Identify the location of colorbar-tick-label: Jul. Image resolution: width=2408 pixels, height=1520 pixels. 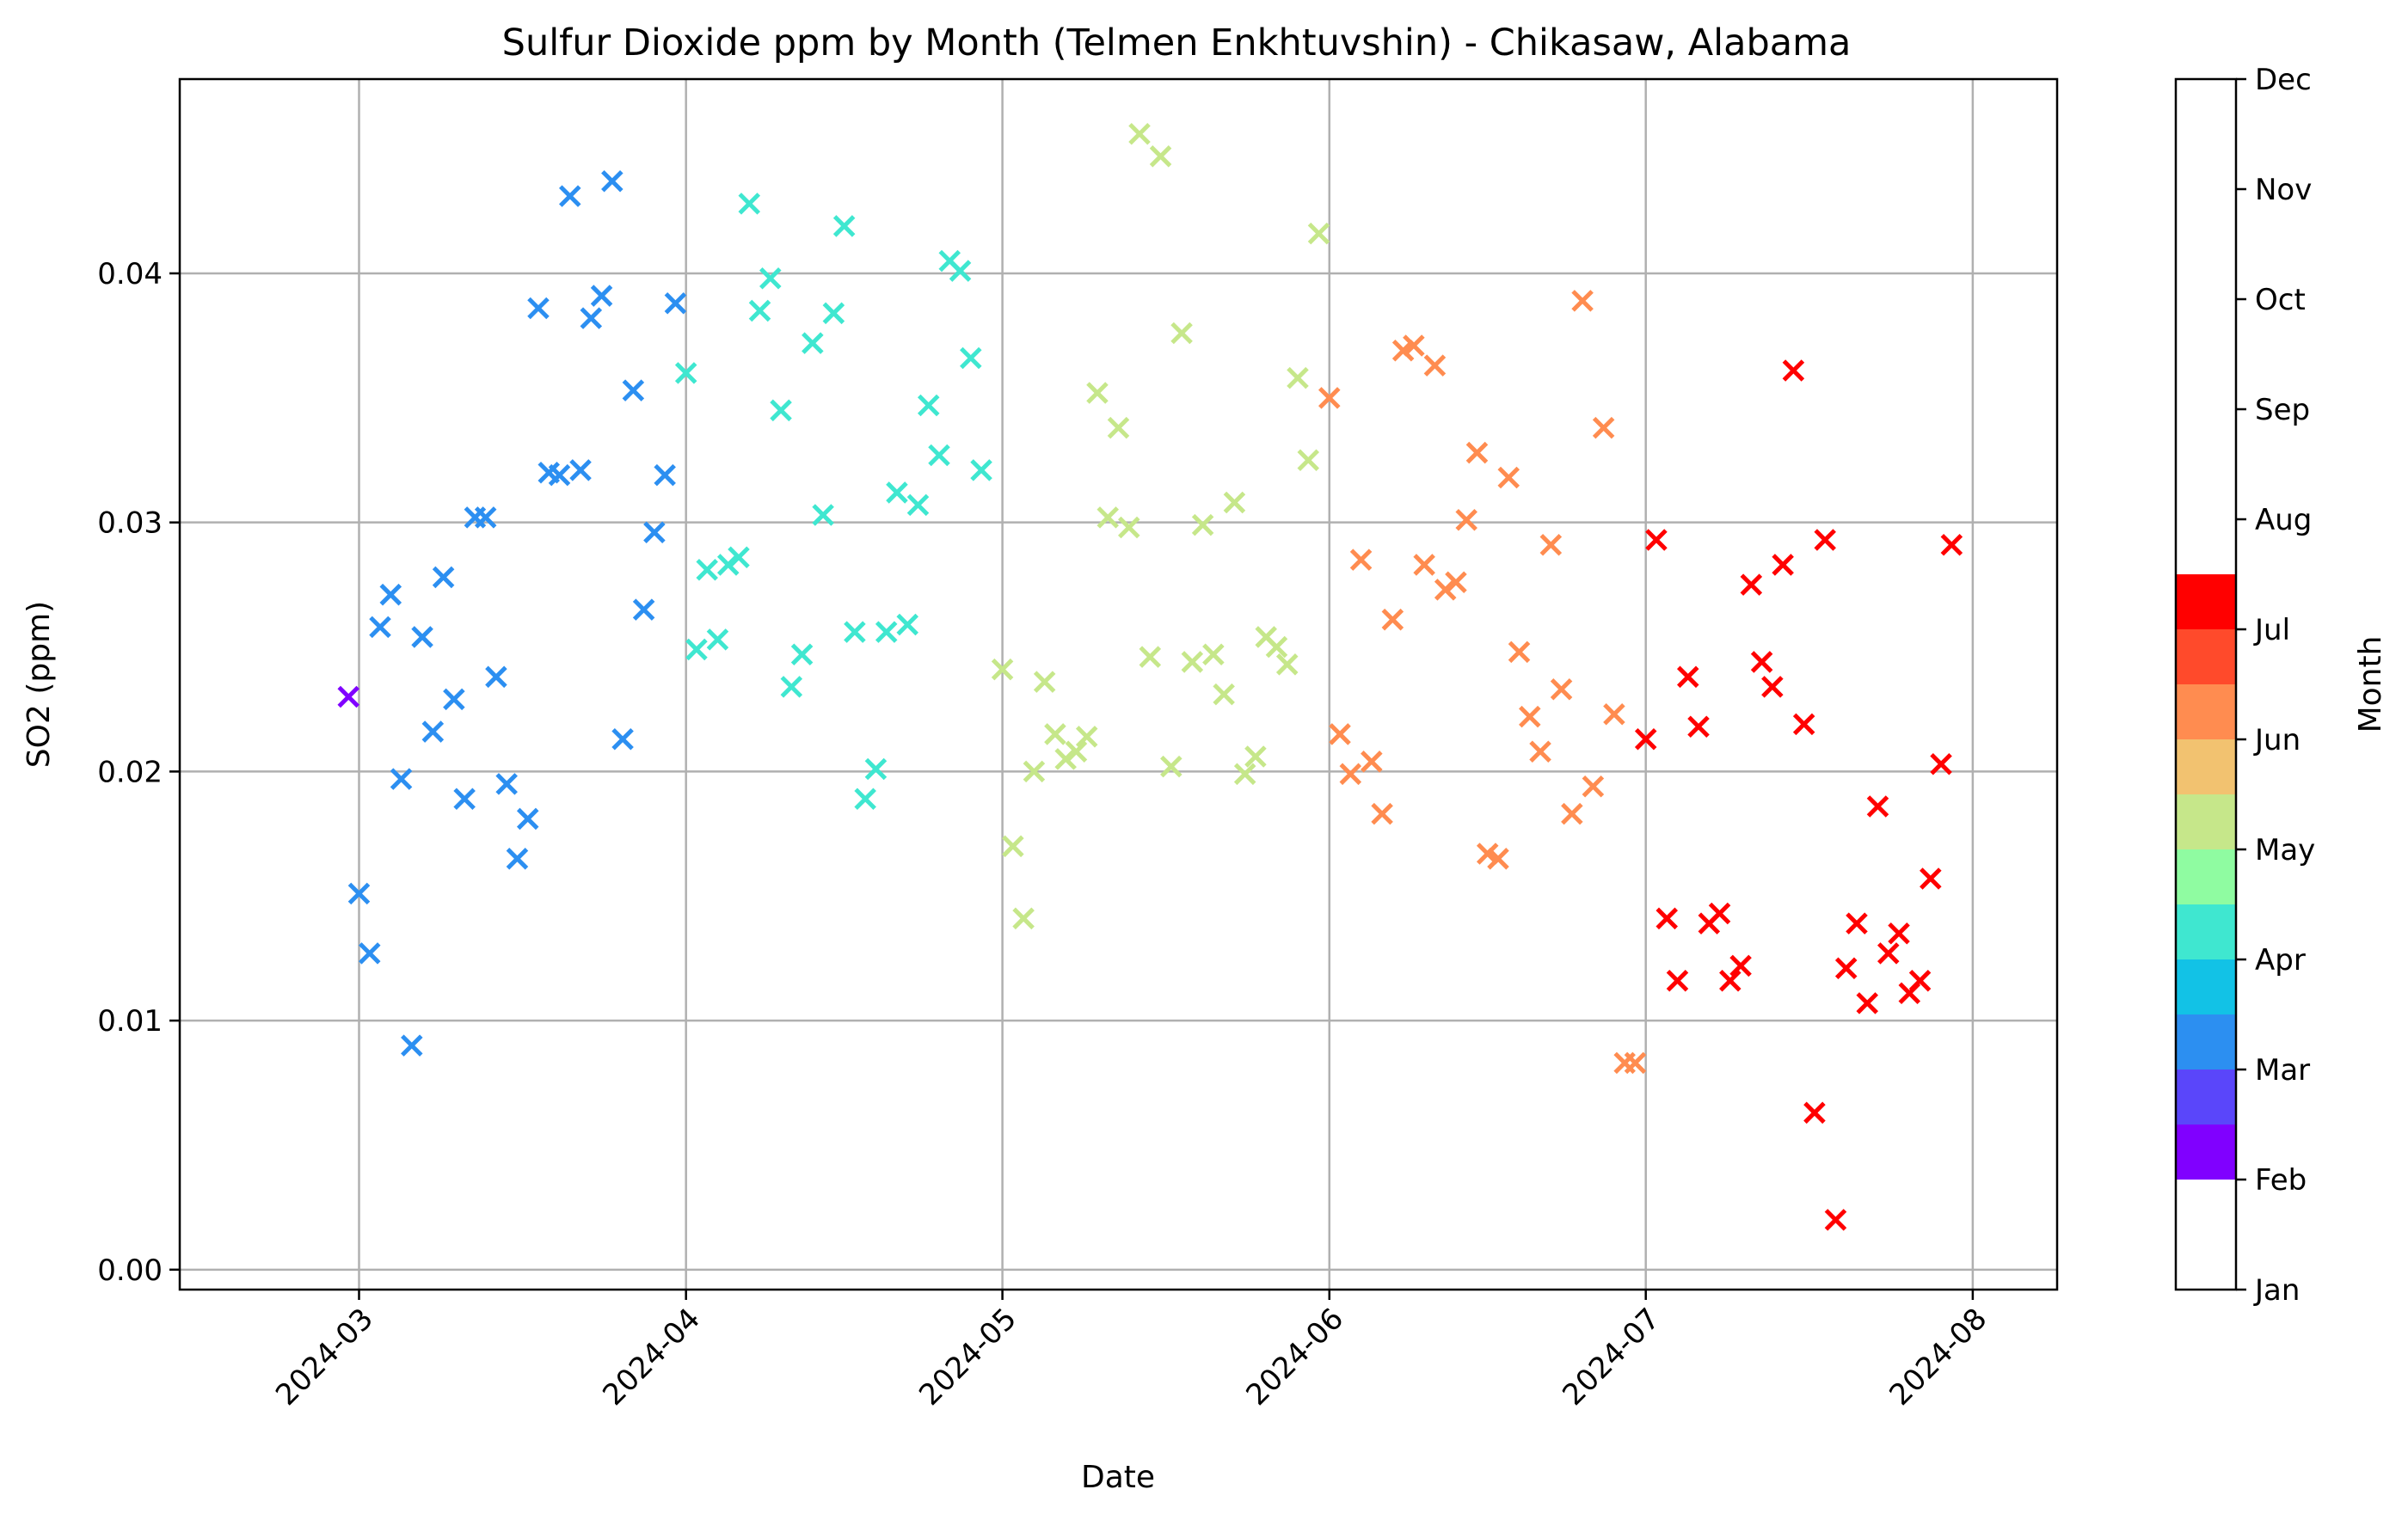
(2271, 630).